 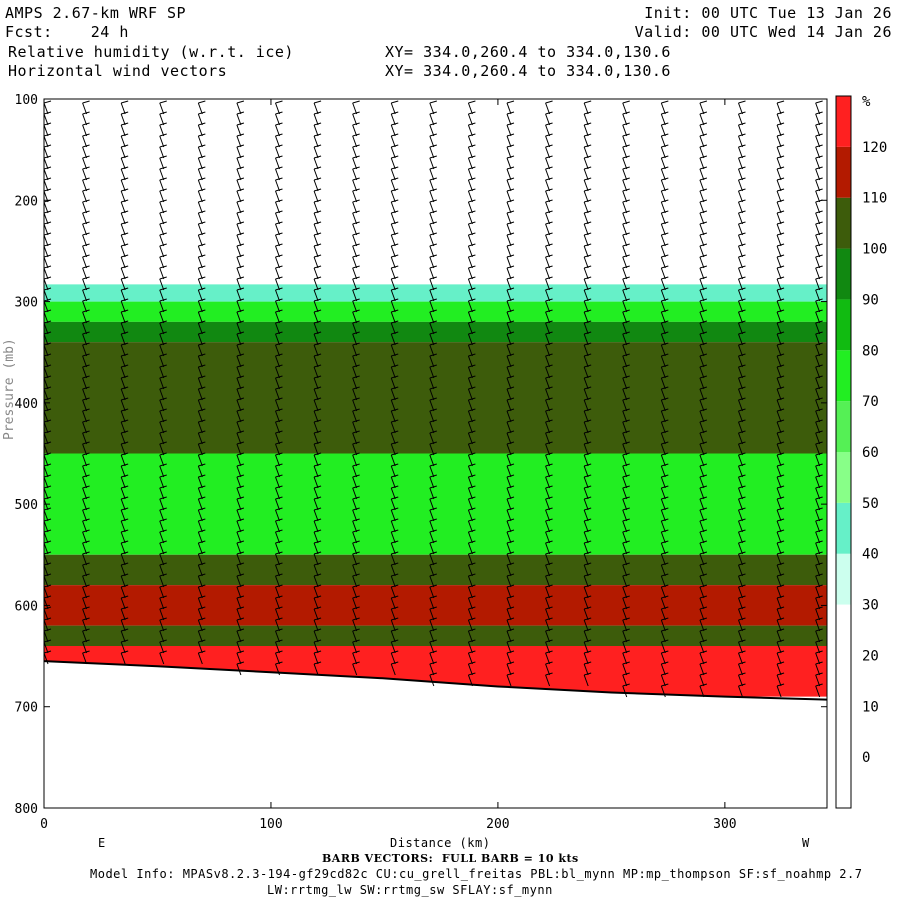 What do you see at coordinates (26, 404) in the screenshot?
I see `y-tick-label: 400` at bounding box center [26, 404].